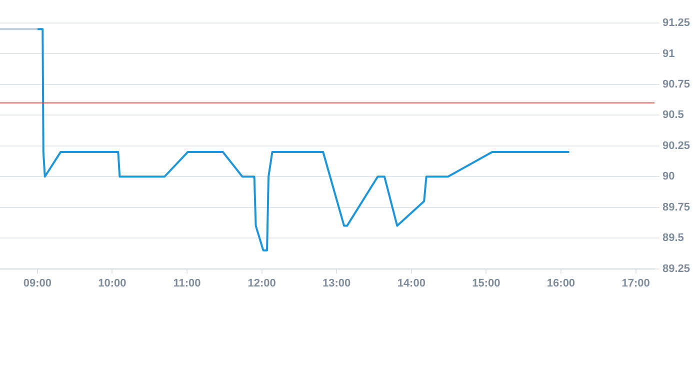 The width and height of the screenshot is (693, 365). I want to click on x-tick-label: 11:00, so click(187, 283).